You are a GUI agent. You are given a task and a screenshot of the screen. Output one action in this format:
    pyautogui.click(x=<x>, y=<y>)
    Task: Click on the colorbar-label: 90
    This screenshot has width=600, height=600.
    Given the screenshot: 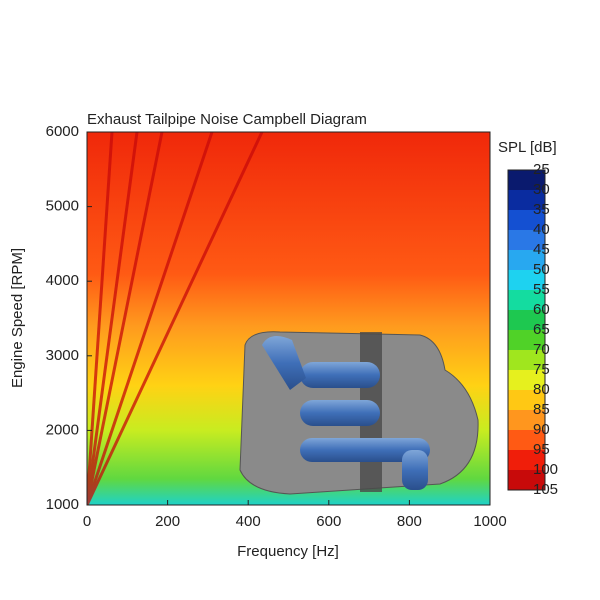 What is the action you would take?
    pyautogui.click(x=541, y=429)
    